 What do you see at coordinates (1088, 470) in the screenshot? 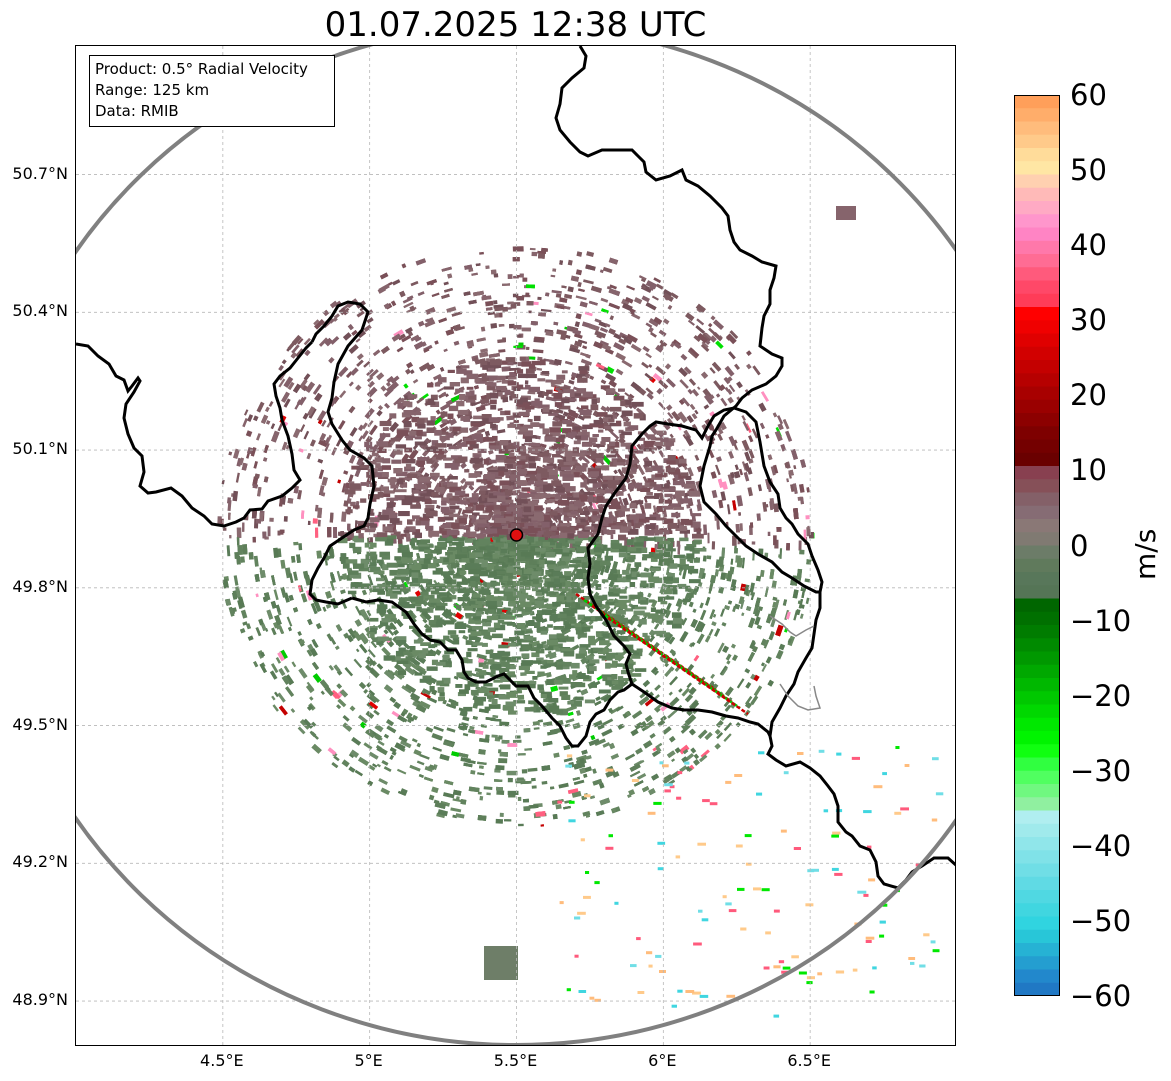
I see `colorbar-tick-label: 10` at bounding box center [1088, 470].